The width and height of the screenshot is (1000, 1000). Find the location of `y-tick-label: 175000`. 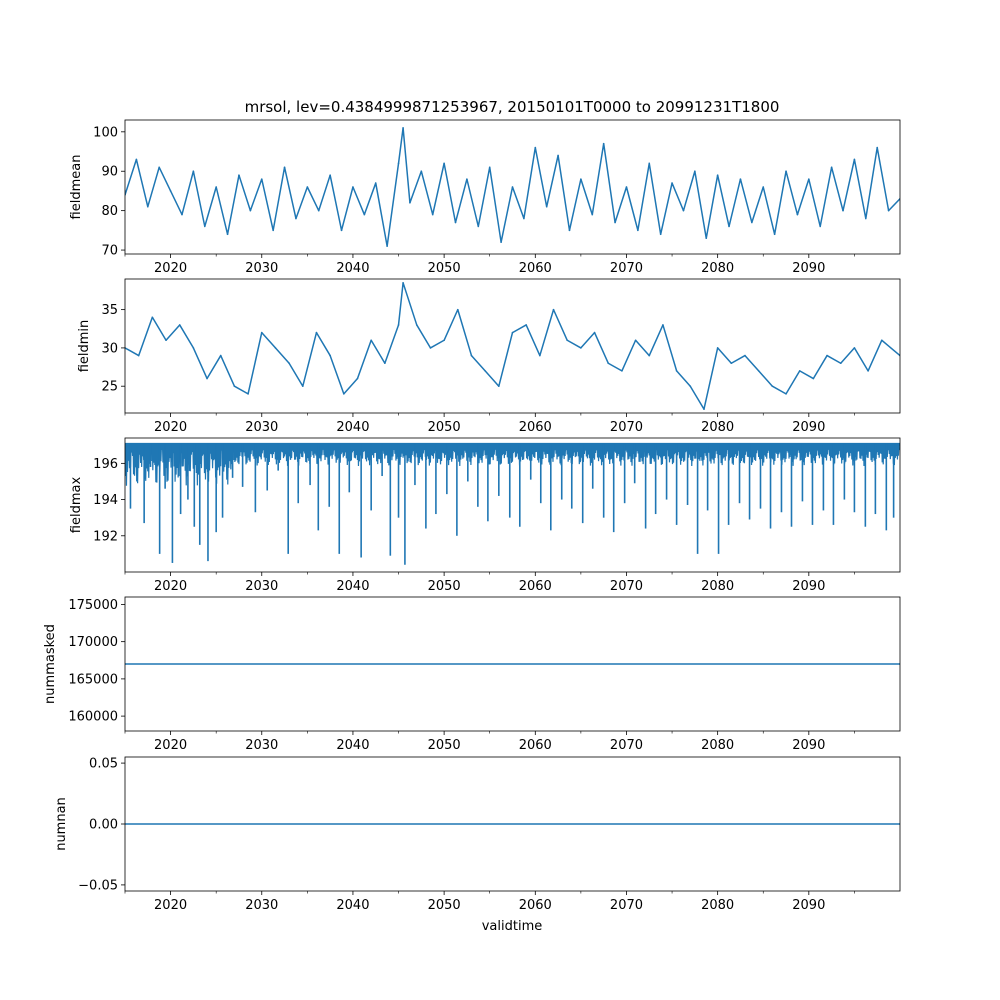

y-tick-label: 175000 is located at coordinates (93, 605).